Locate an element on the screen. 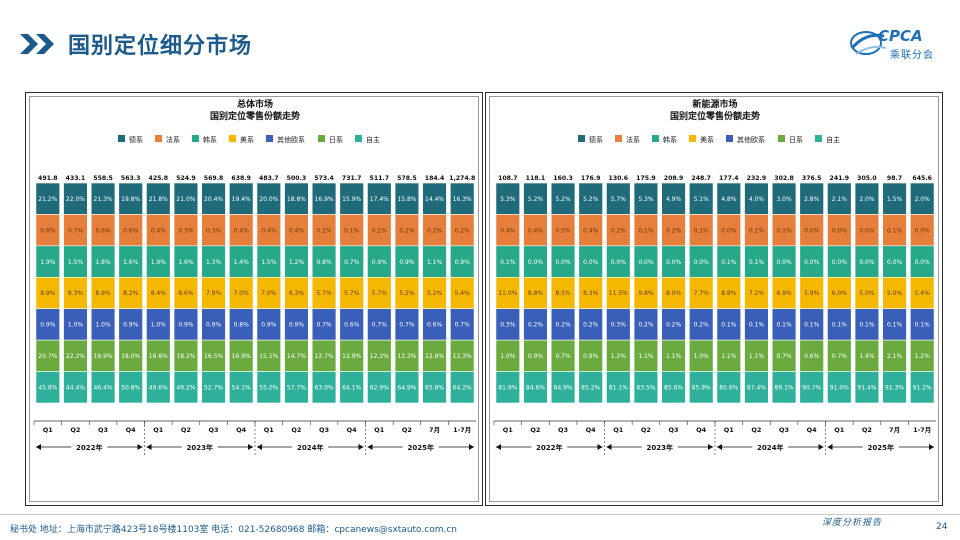 The width and height of the screenshot is (960, 540). legend-swatch-其他欧系 is located at coordinates (729, 138).